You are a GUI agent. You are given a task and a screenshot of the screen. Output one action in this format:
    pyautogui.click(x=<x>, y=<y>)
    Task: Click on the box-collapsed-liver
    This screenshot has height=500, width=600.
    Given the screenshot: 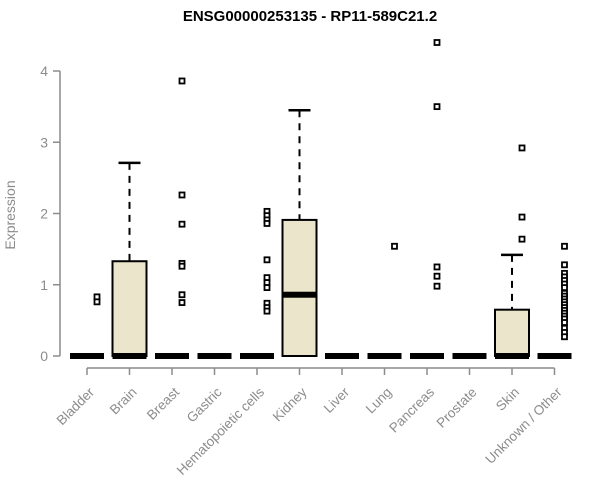 What is the action you would take?
    pyautogui.click(x=342, y=356)
    